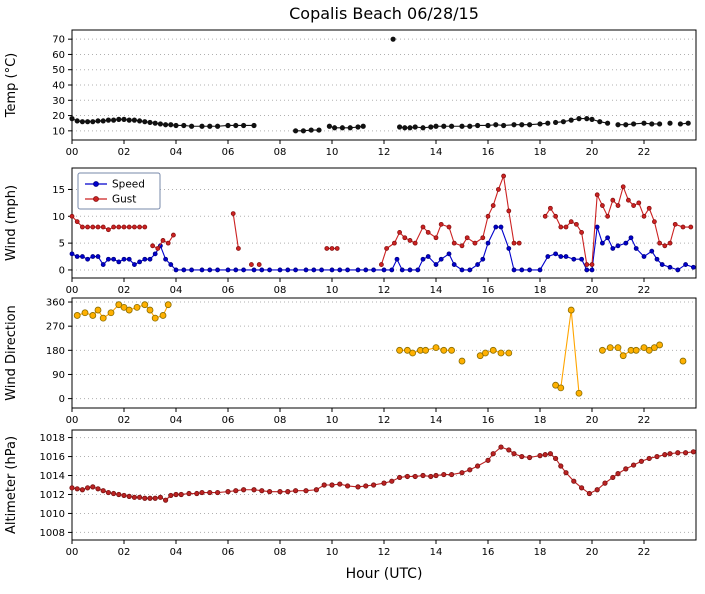 The height and width of the screenshot is (594, 705). I want to click on x-tick-label: 02, so click(124, 420).